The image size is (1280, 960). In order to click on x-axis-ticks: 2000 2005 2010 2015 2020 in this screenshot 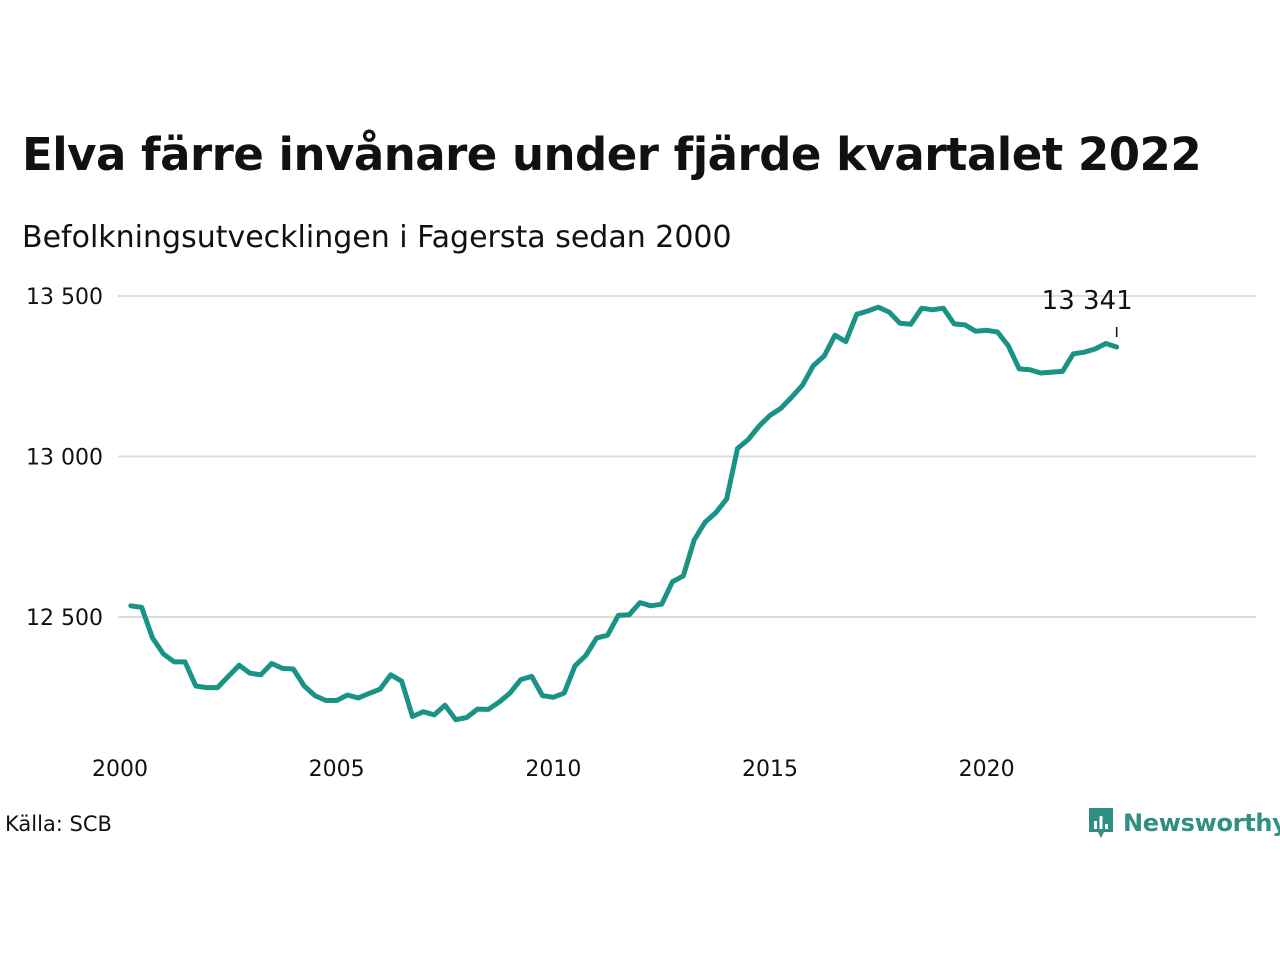, I will do `click(553, 769)`.